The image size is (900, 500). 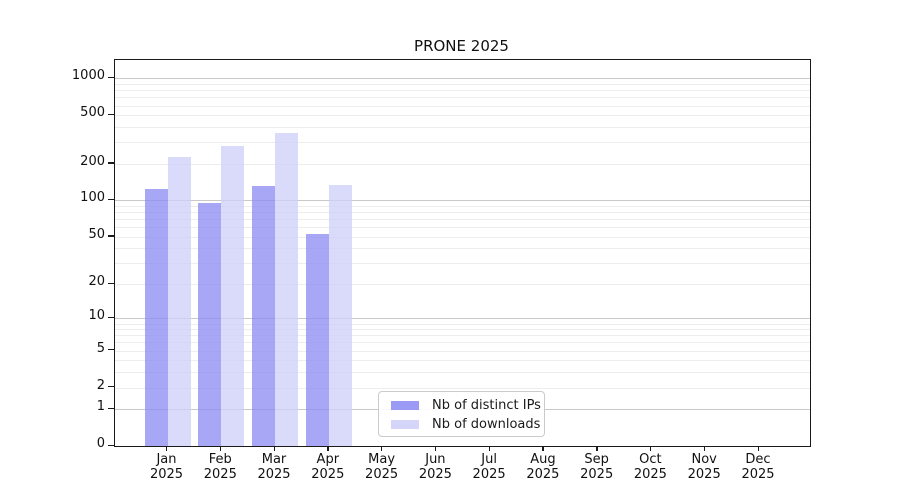 What do you see at coordinates (92, 161) in the screenshot?
I see `y-tick-label: 200` at bounding box center [92, 161].